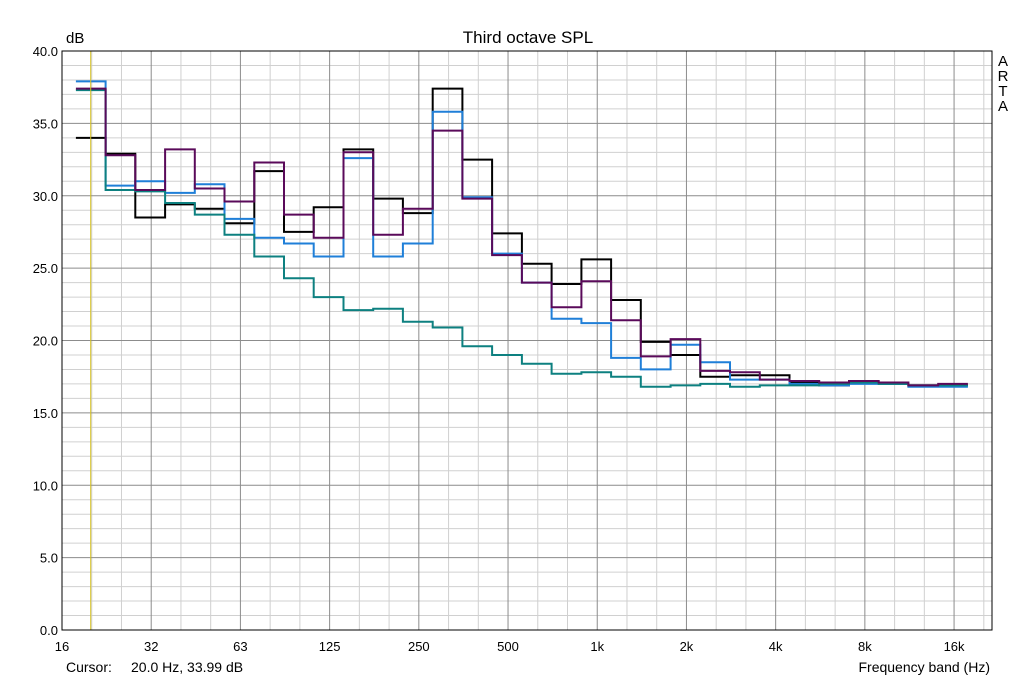 The image size is (1024, 680). What do you see at coordinates (597, 646) in the screenshot?
I see `x-tick-label: 1k` at bounding box center [597, 646].